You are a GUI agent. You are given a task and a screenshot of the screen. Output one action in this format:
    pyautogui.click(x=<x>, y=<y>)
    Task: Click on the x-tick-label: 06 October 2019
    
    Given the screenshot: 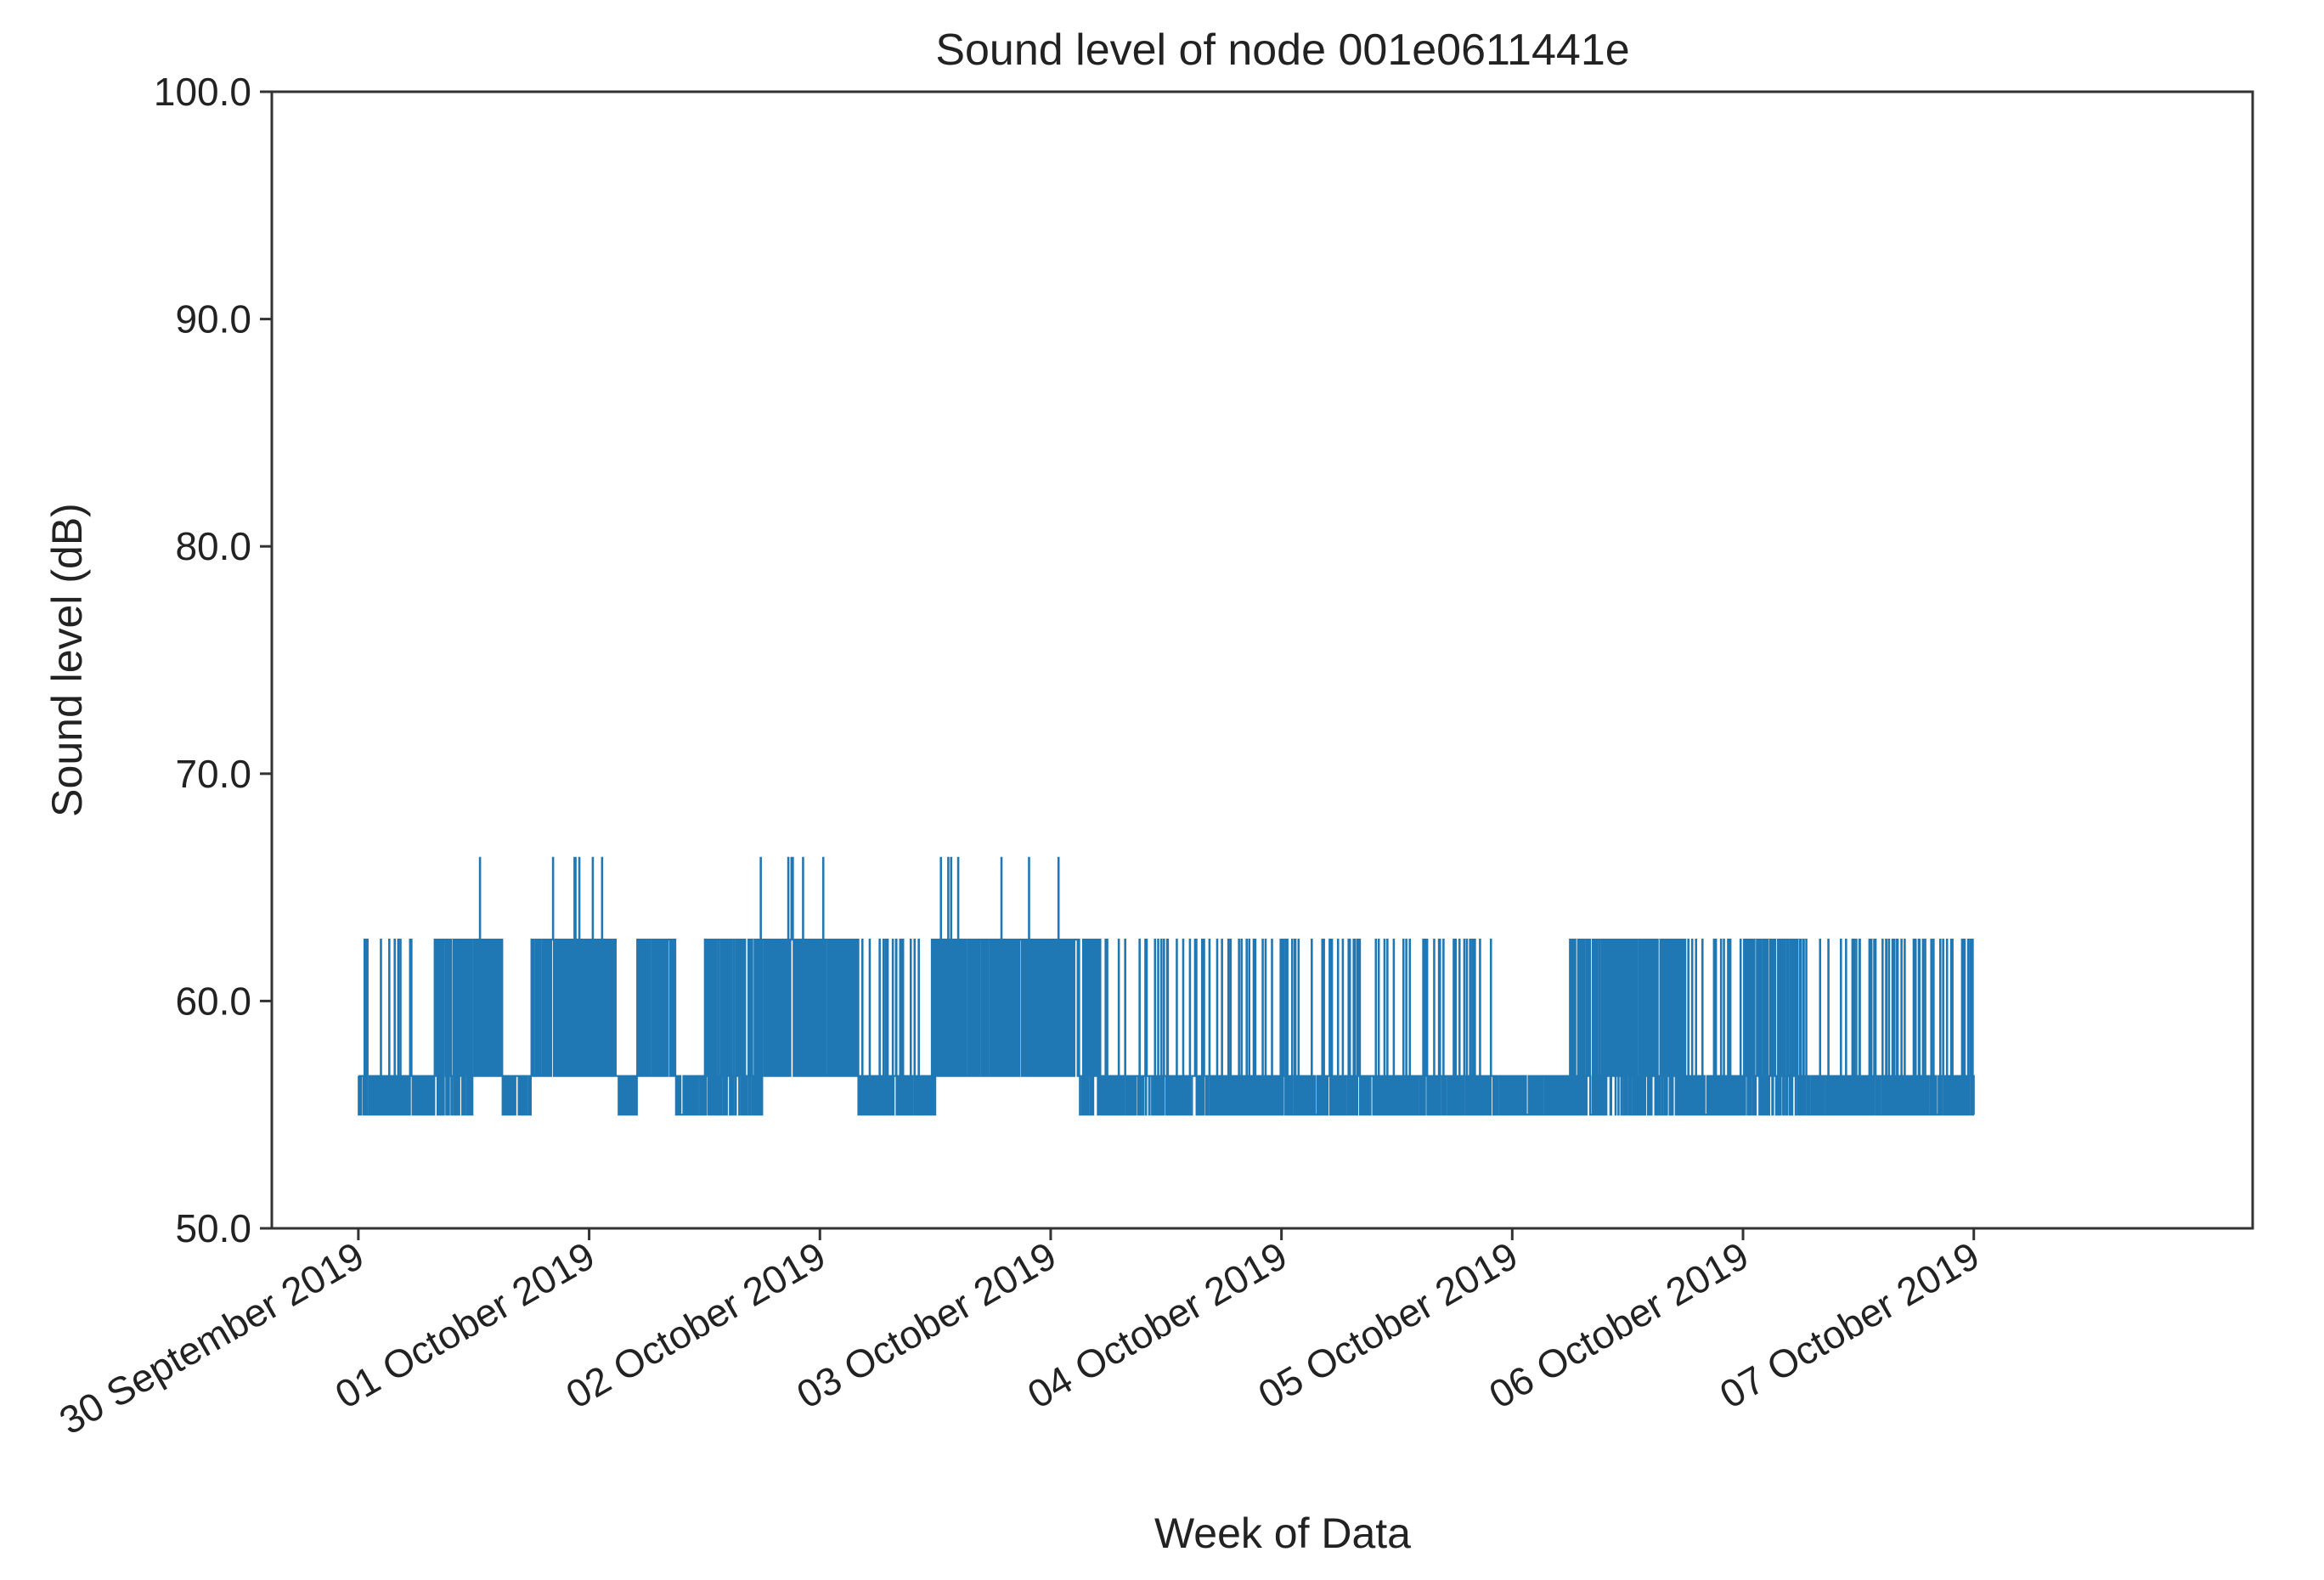 What is the action you would take?
    pyautogui.click(x=1619, y=1325)
    